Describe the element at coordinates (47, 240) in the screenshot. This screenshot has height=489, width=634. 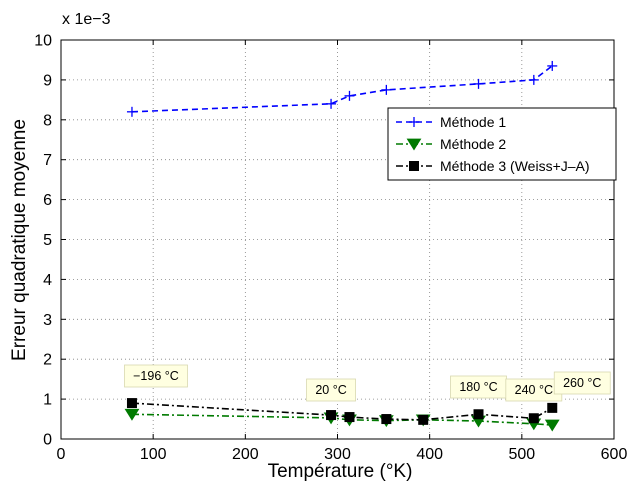
I see `y-tick-label: 5` at that location.